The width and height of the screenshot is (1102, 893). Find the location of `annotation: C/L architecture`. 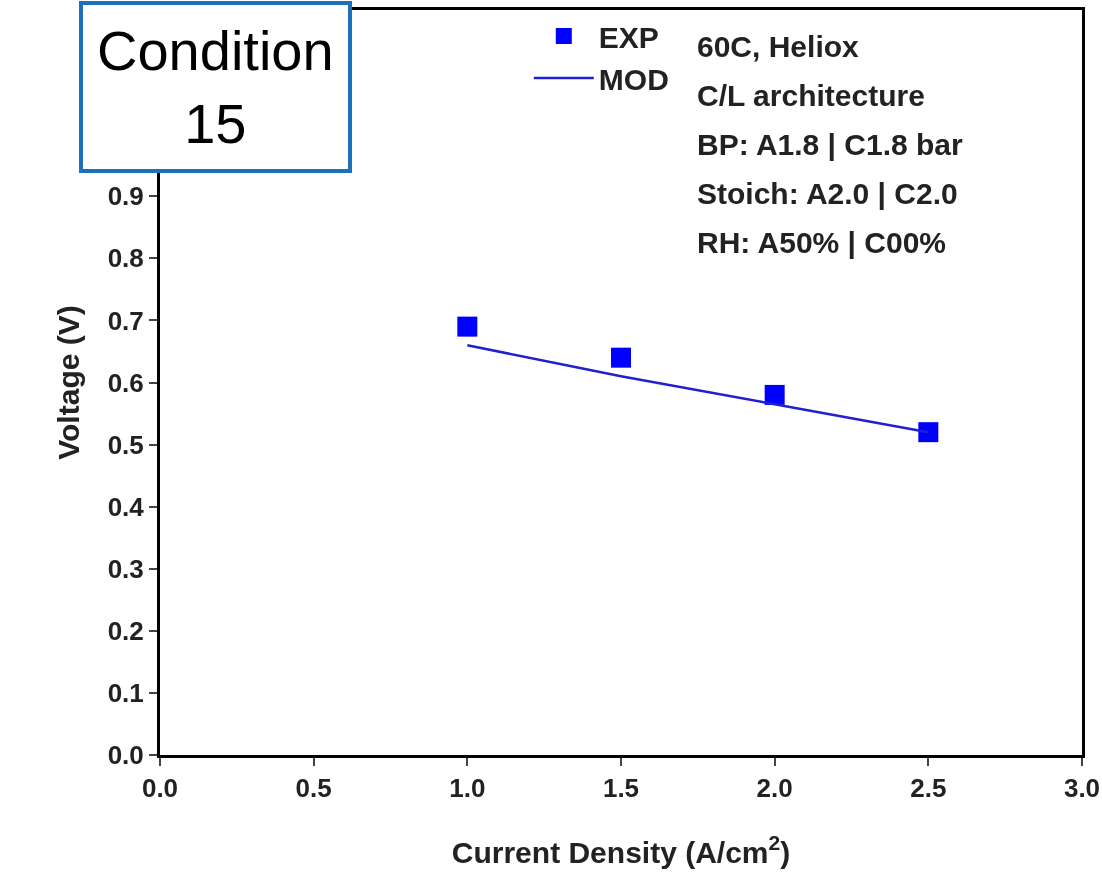

annotation: C/L architecture is located at coordinates (811, 95).